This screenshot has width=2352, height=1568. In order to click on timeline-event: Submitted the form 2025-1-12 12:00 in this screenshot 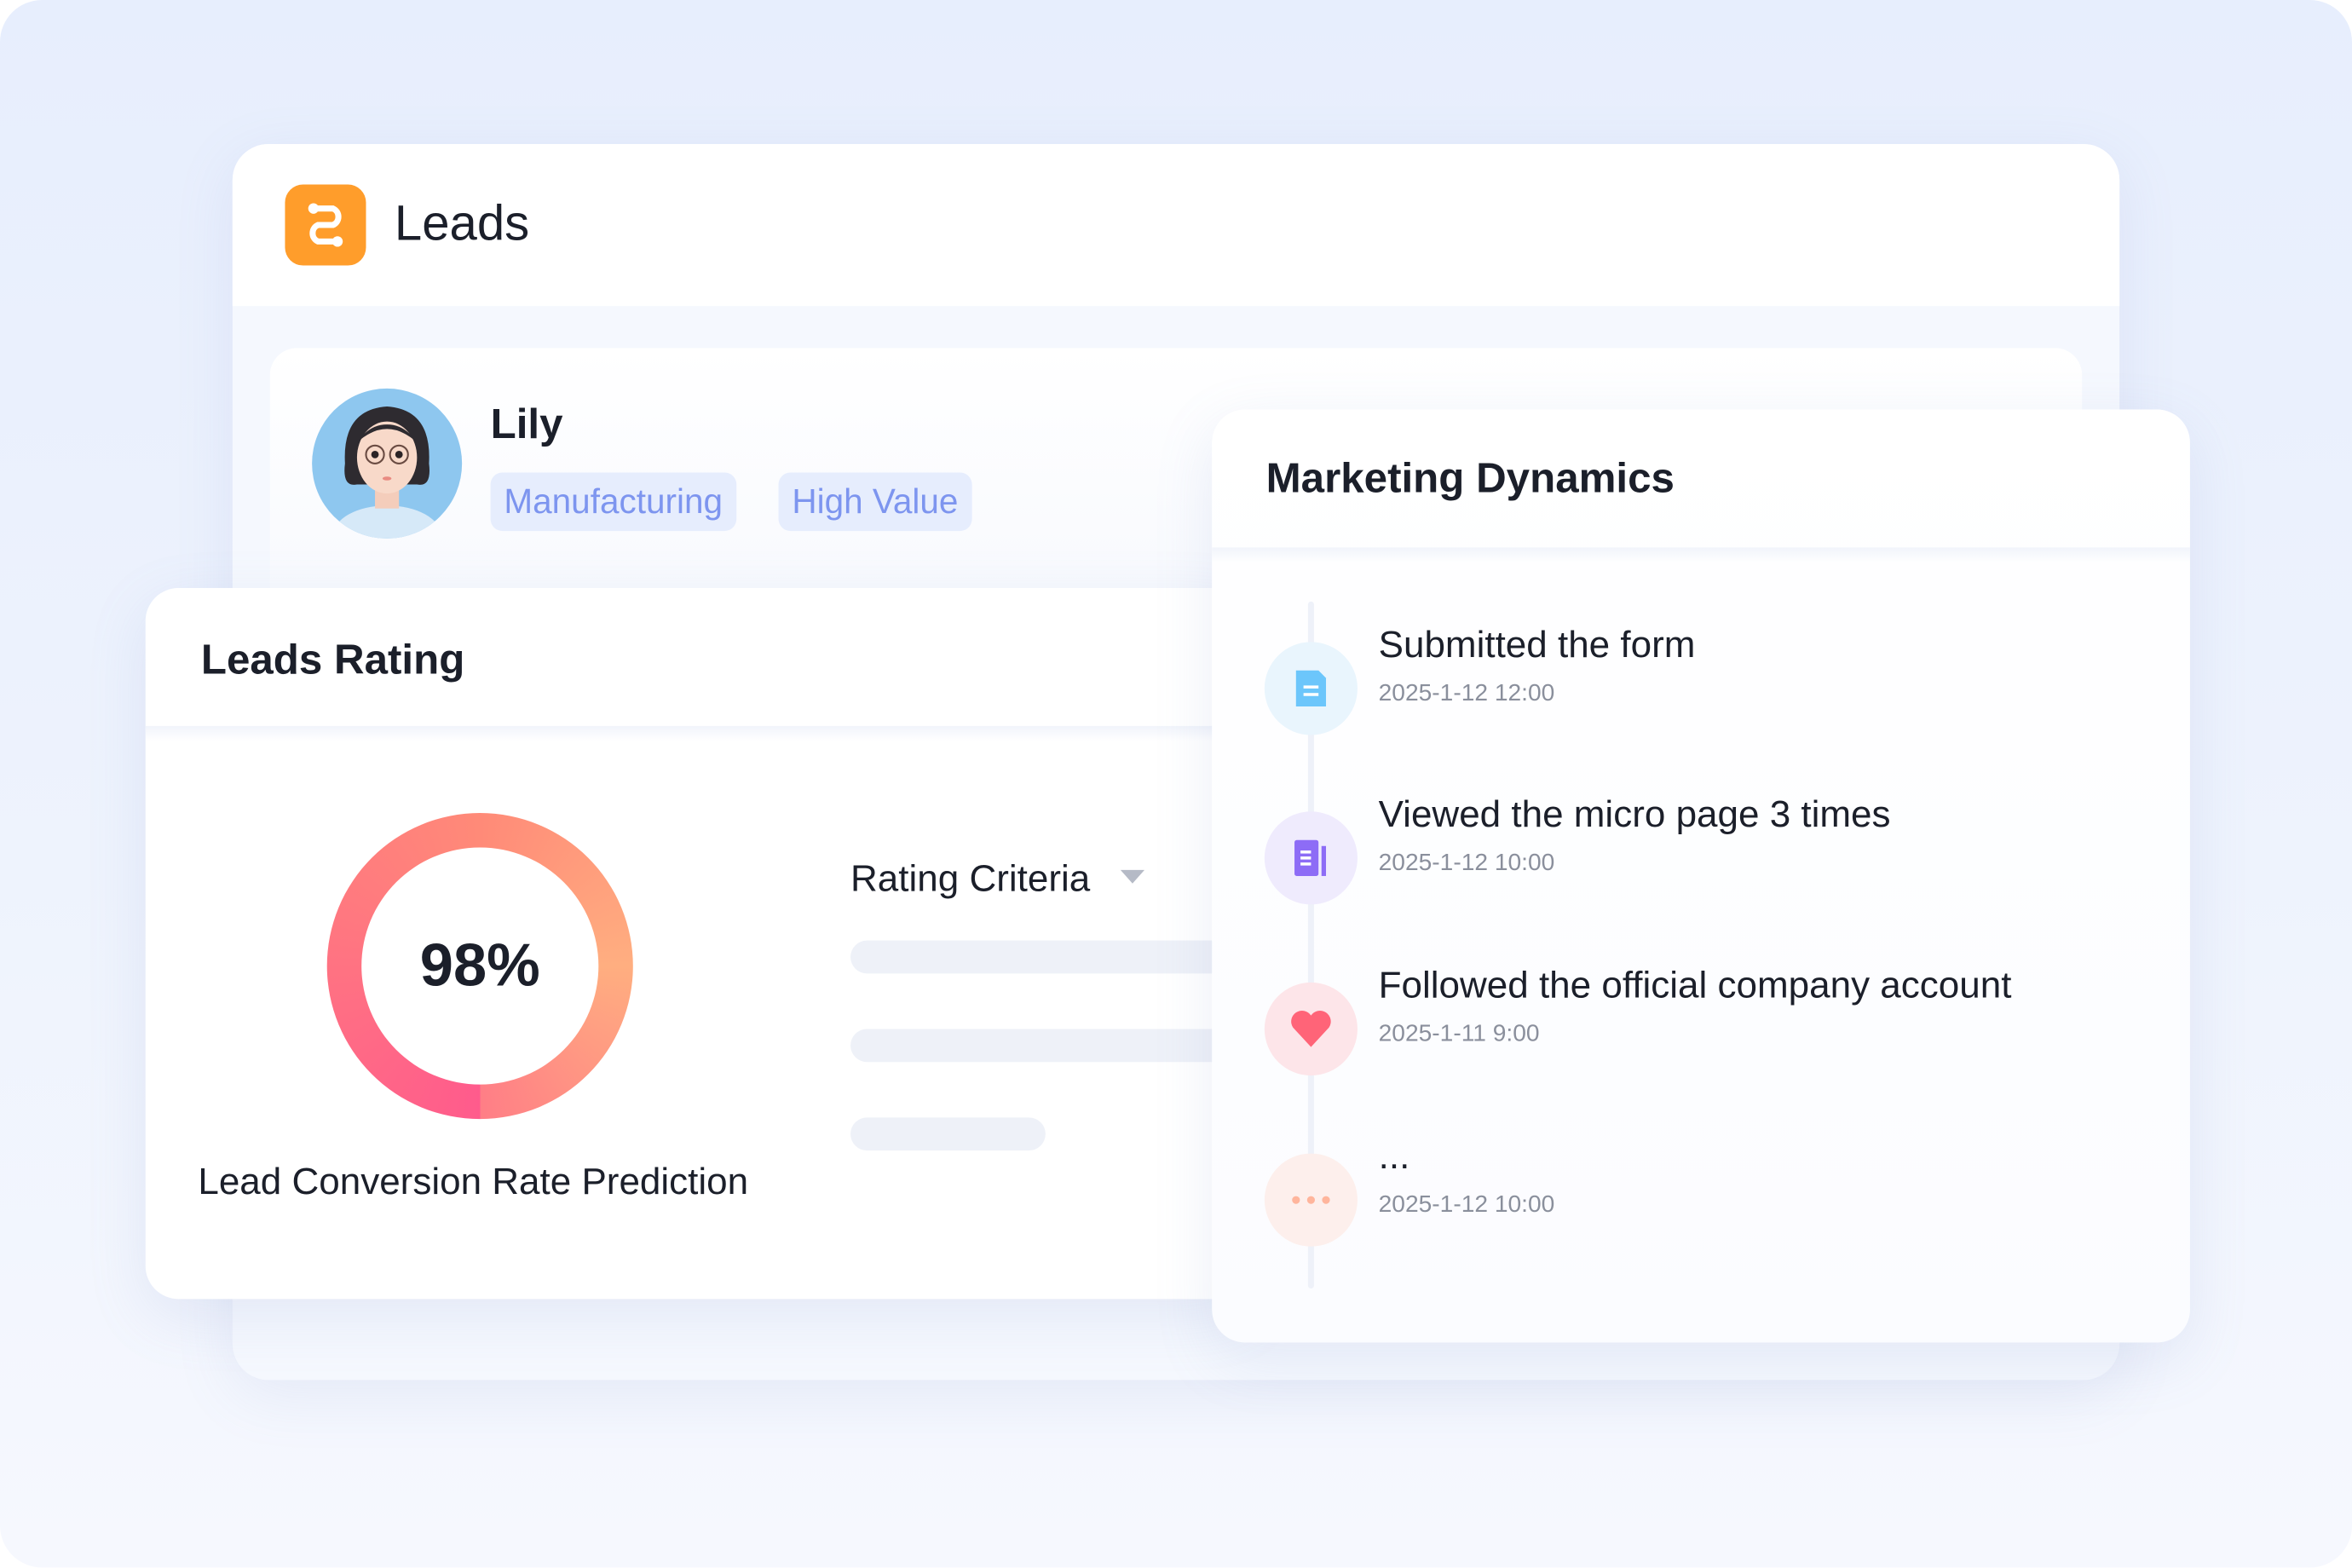, I will do `click(1714, 693)`.